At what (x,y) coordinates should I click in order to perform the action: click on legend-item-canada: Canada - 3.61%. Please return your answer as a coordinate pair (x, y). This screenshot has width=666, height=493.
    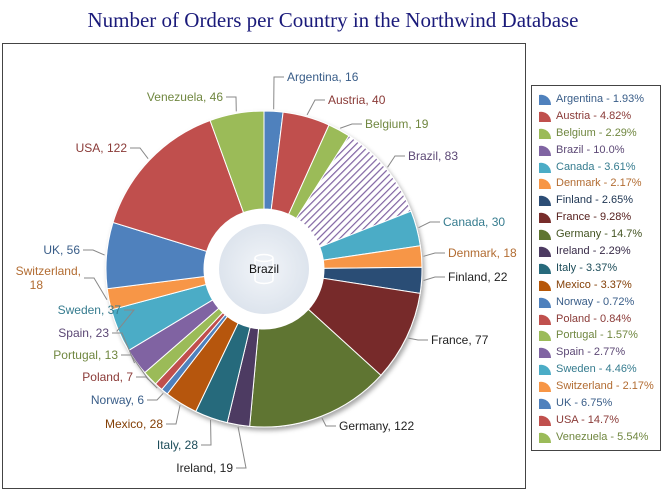
    Looking at the image, I should click on (596, 167).